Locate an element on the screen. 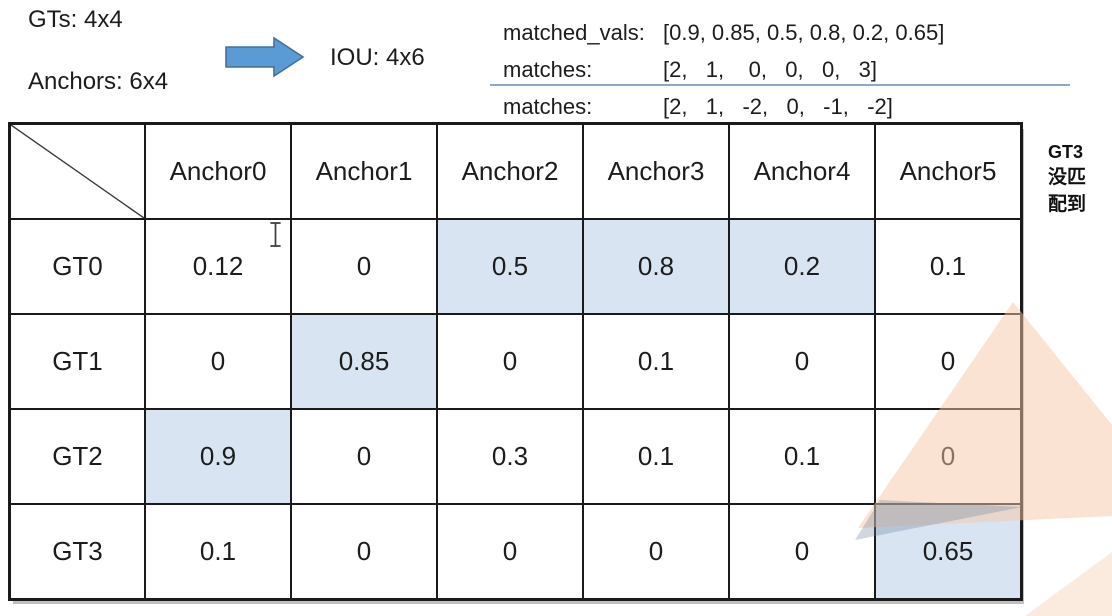 The height and width of the screenshot is (616, 1112). iou-cell: 0.3 is located at coordinates (510, 456).